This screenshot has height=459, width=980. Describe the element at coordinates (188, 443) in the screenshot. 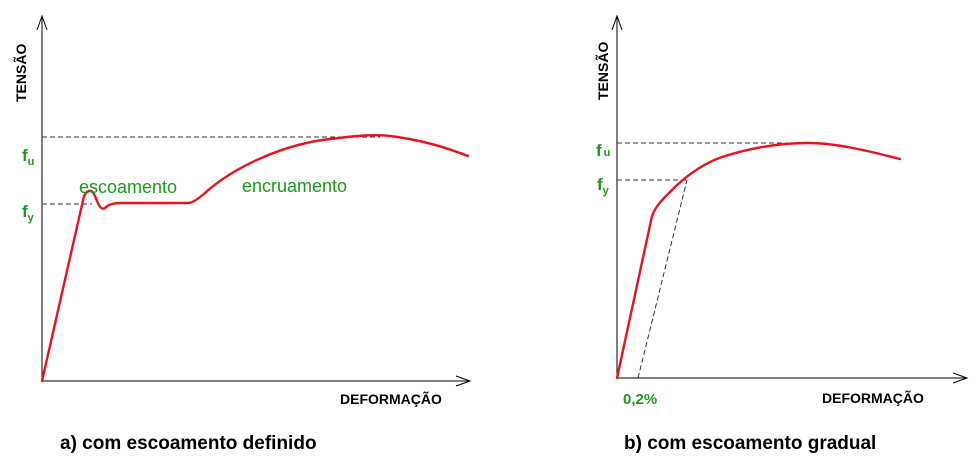

I see `caption-a: a) com escoamento definido` at that location.